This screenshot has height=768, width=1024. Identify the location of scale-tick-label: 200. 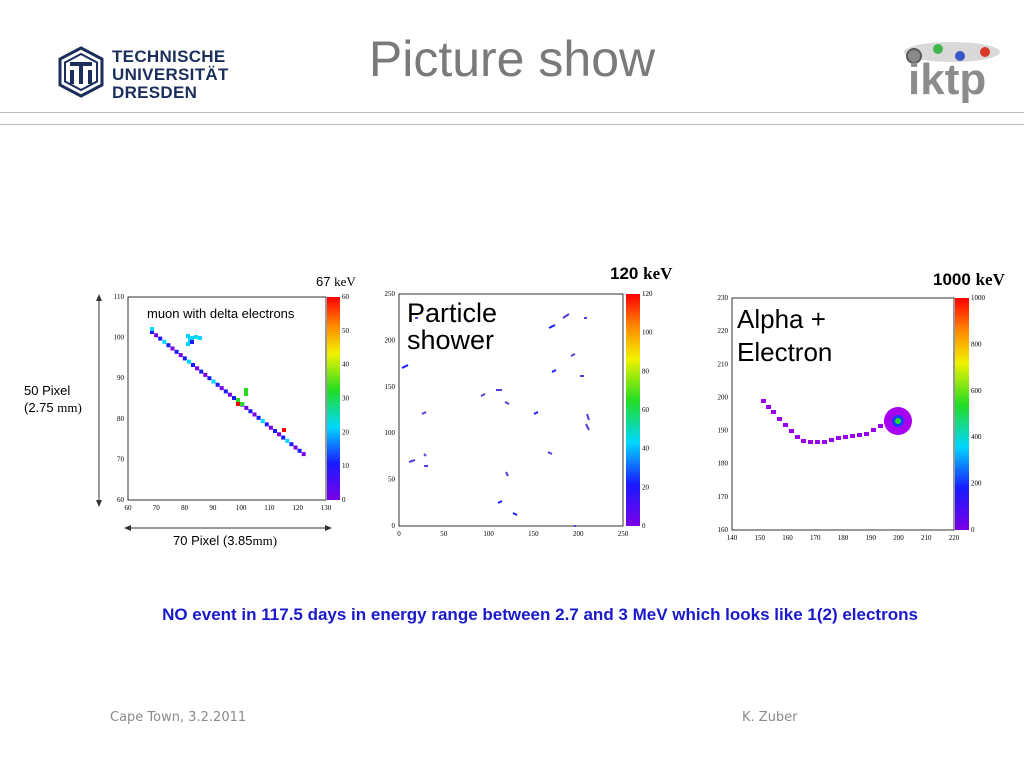
(976, 484).